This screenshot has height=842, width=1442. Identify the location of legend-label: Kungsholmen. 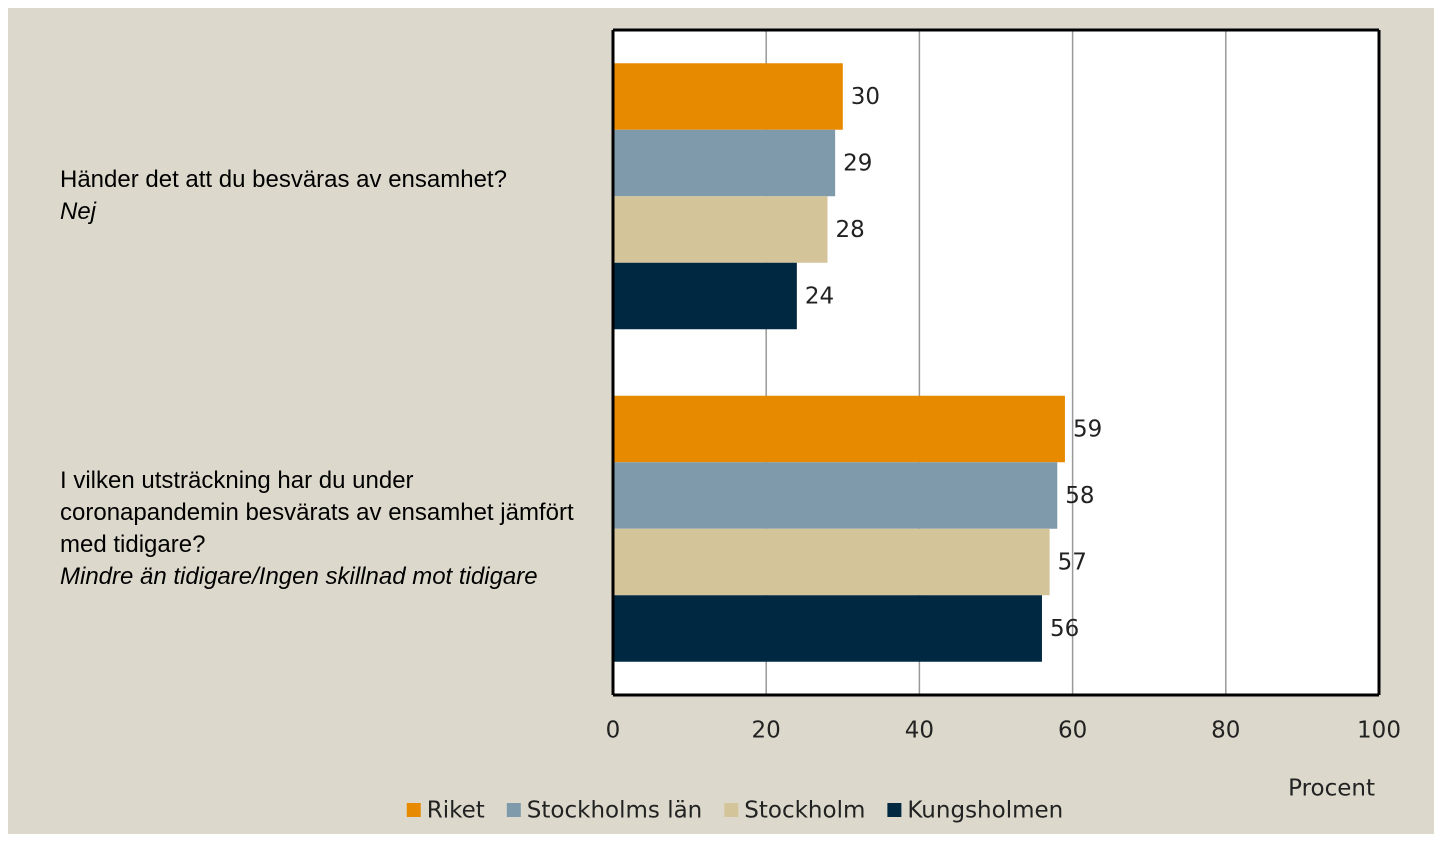
(985, 811).